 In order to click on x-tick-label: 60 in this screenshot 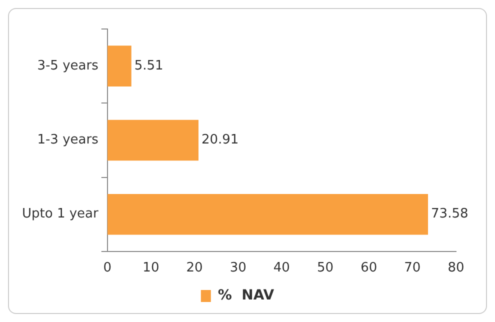, I will do `click(369, 268)`.